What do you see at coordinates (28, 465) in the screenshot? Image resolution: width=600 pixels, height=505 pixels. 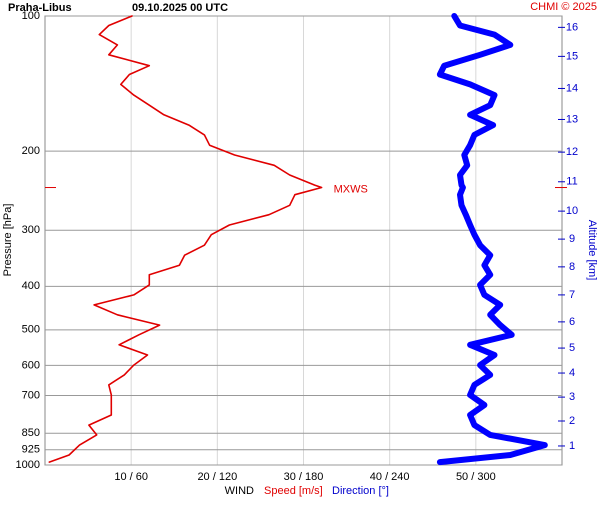 I see `y-tick-label: 1000` at bounding box center [28, 465].